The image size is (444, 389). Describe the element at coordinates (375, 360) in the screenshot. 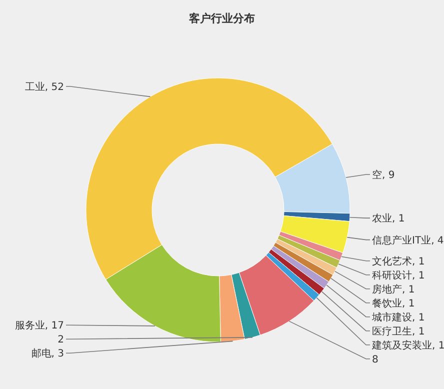

I see `data-label: 8` at that location.